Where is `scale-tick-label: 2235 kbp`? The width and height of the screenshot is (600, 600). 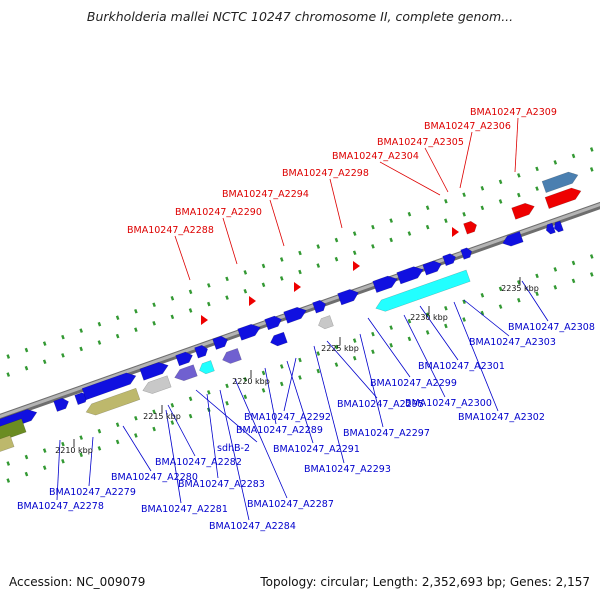 scale-tick-label: 2235 kbp is located at coordinates (520, 288).